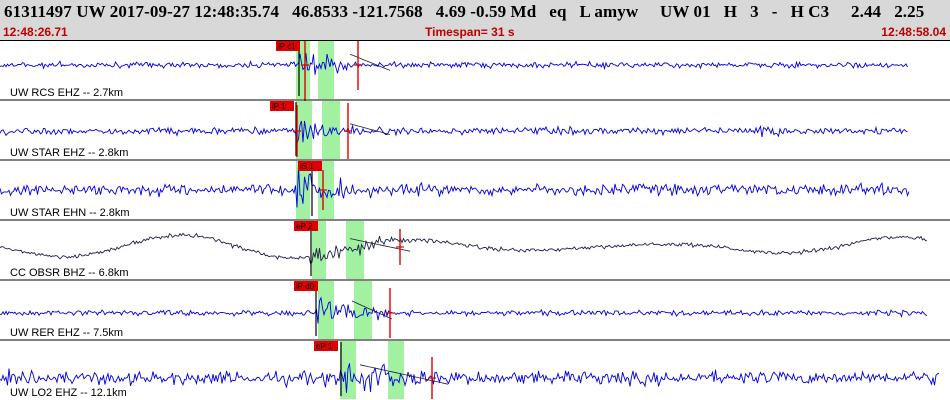  What do you see at coordinates (279, 106) in the screenshot?
I see `pick-label: iP 1` at bounding box center [279, 106].